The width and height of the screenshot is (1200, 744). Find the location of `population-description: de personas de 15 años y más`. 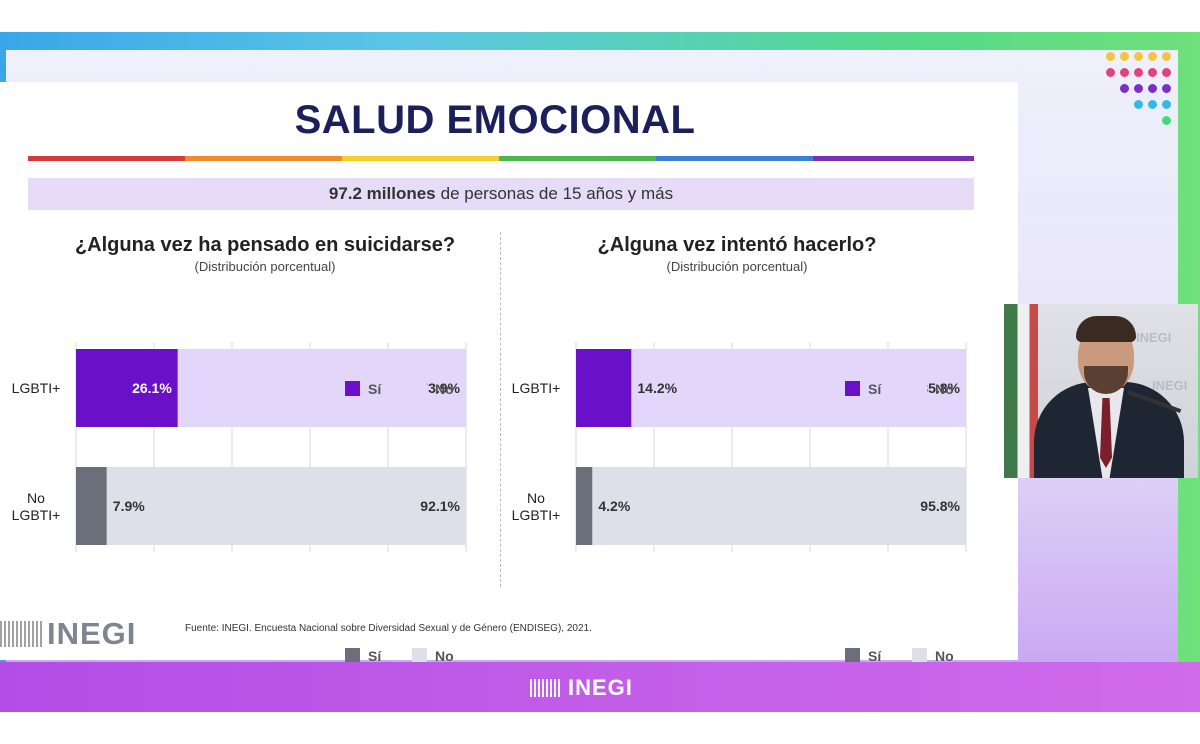

population-description: de personas de 15 años y más is located at coordinates (557, 193).